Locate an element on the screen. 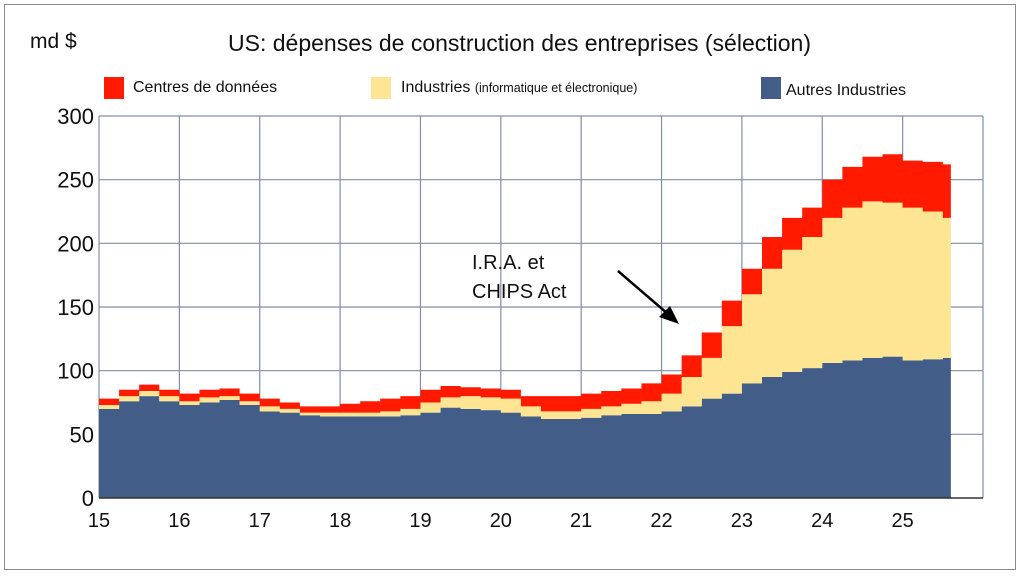 This screenshot has width=1024, height=576. x-tick-label: 17 is located at coordinates (260, 521).